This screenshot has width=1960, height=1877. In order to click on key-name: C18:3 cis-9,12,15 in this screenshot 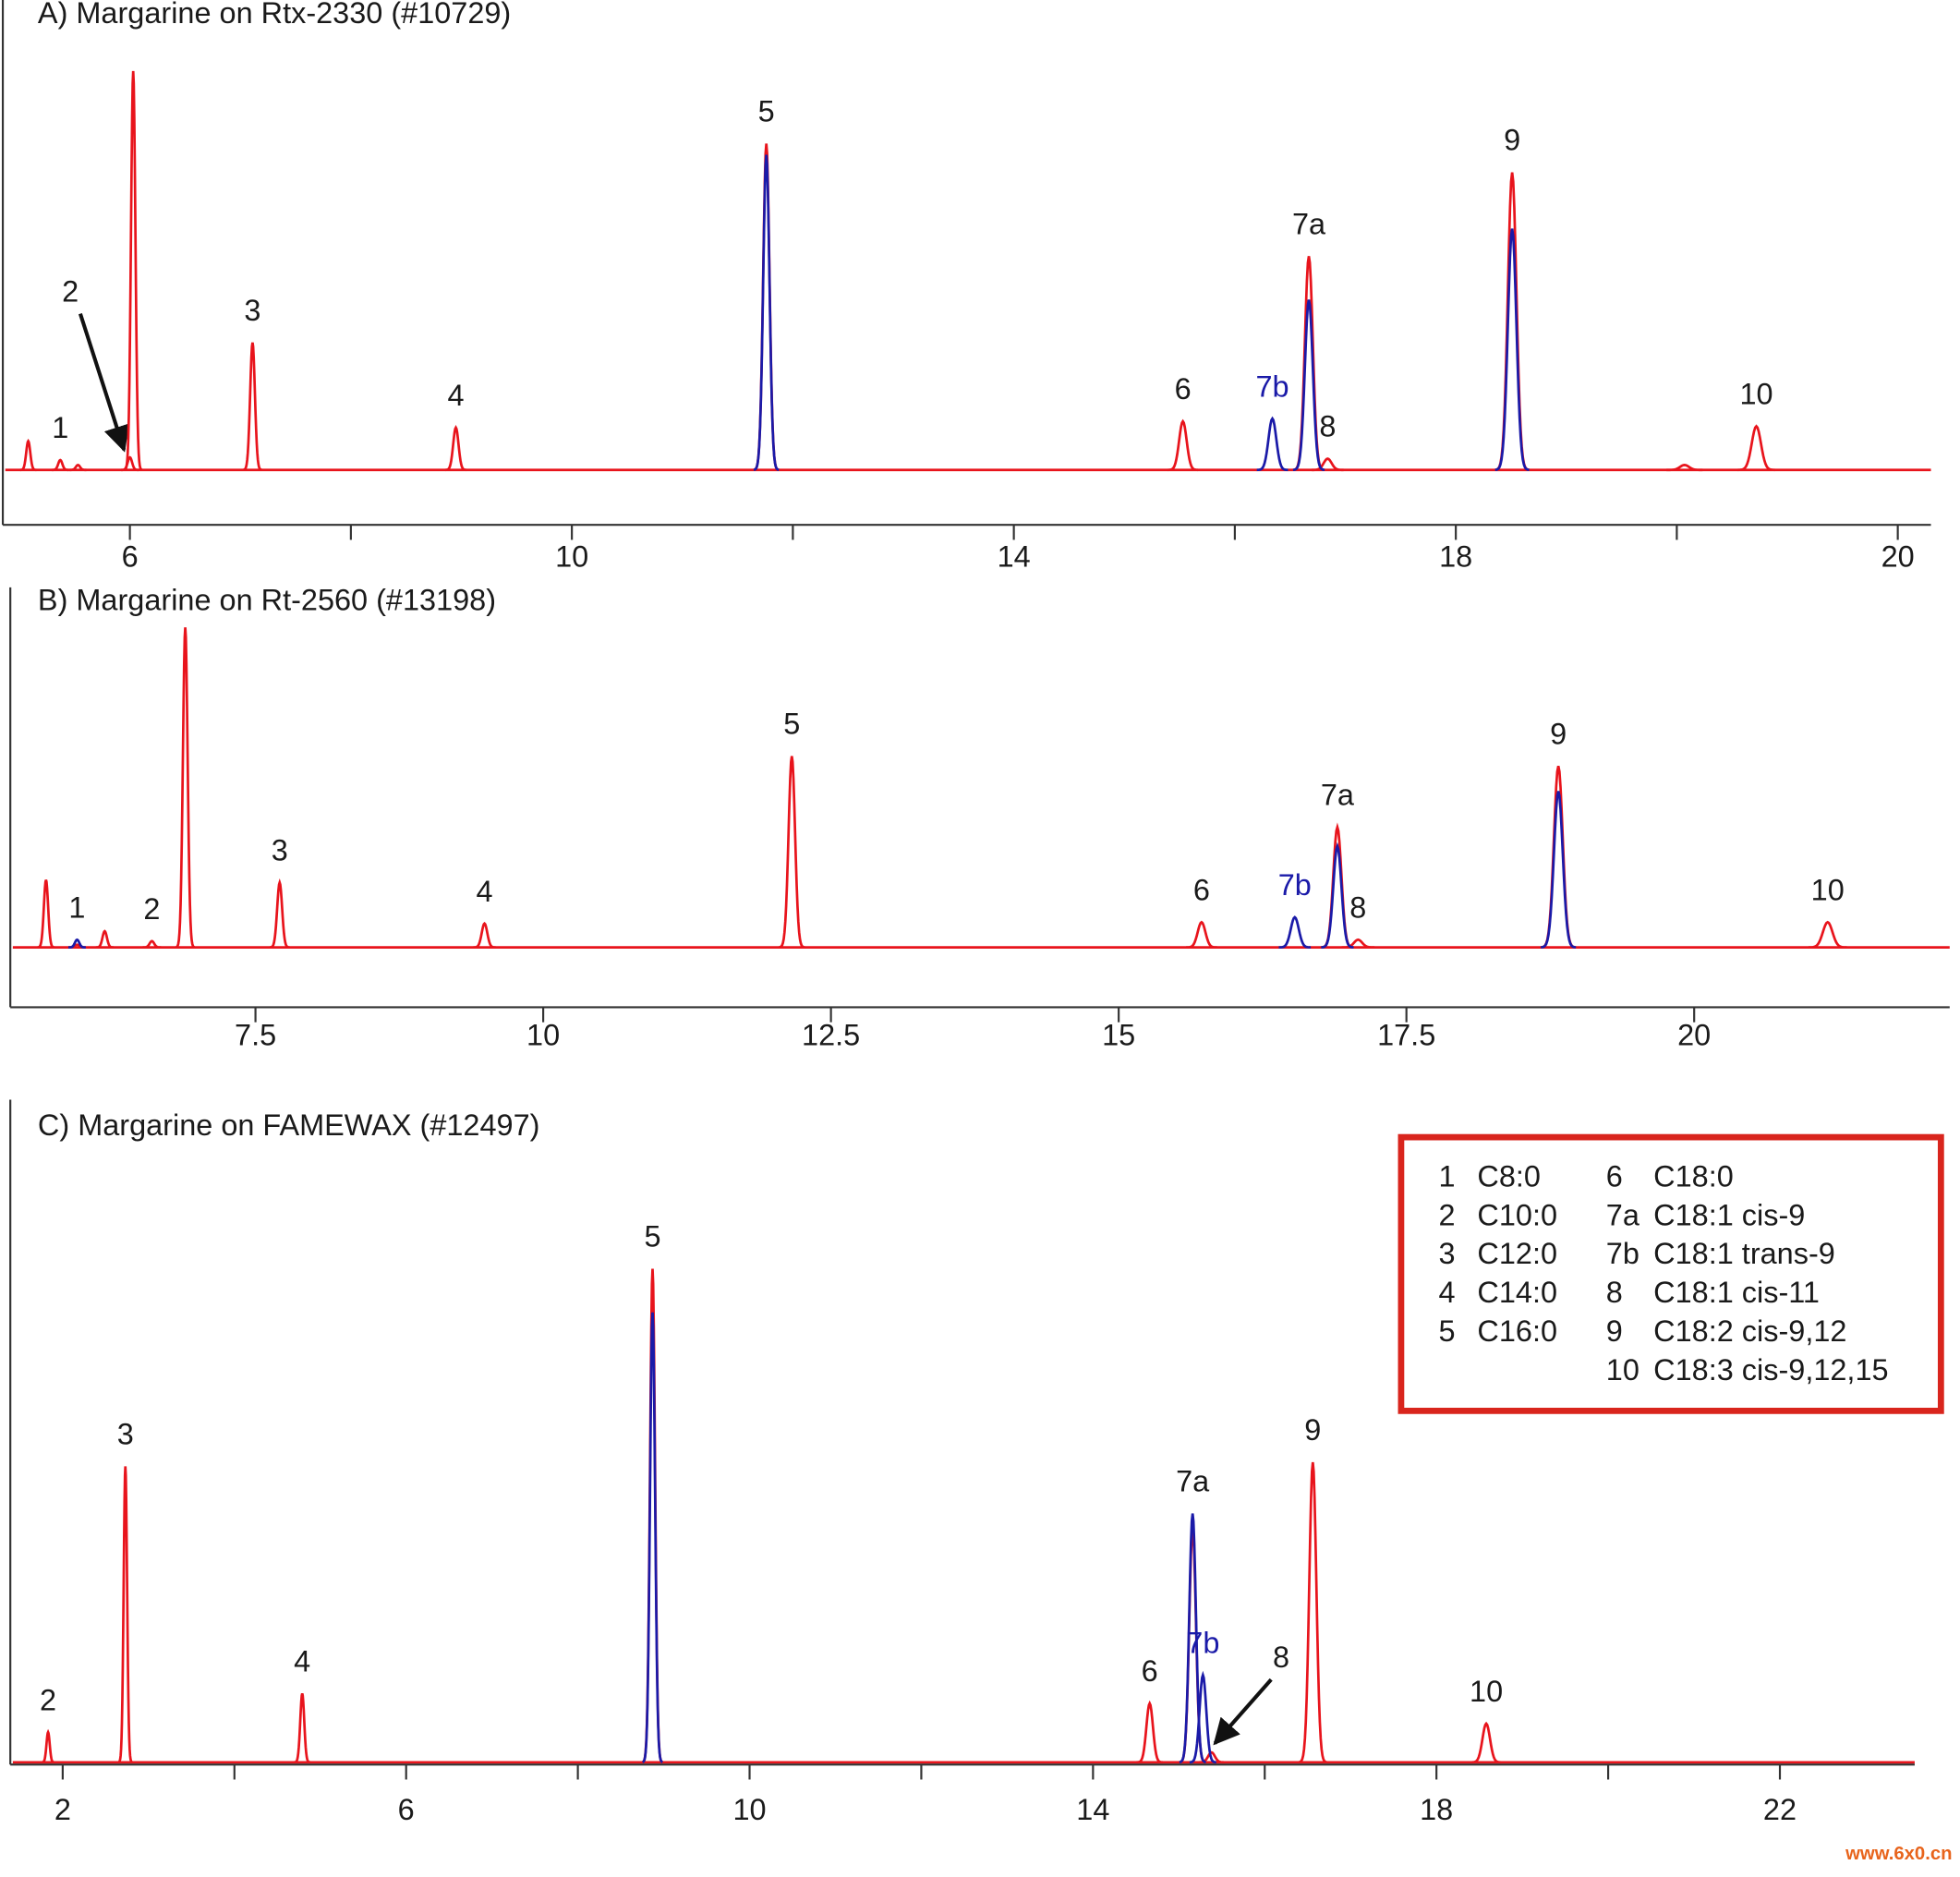, I will do `click(1770, 1370)`.